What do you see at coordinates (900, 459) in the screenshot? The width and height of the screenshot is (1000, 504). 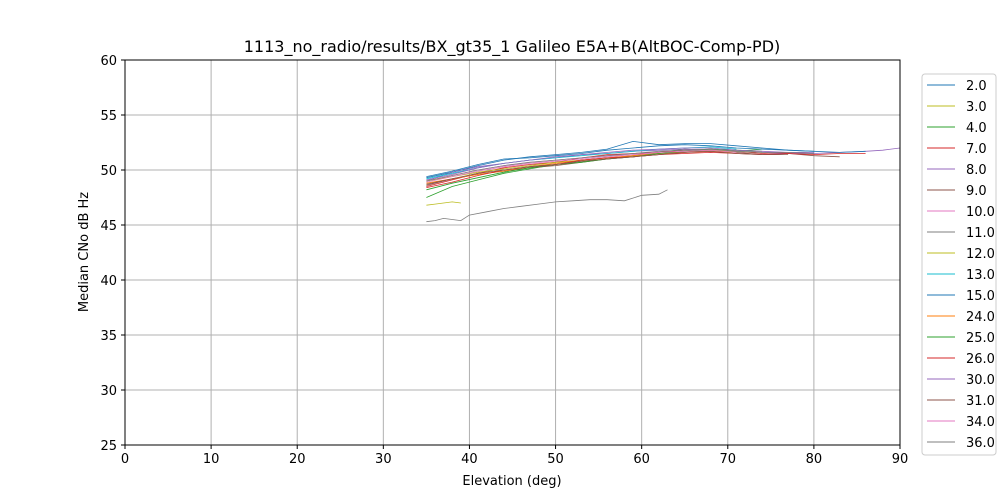 I see `x-tick-label: 90` at bounding box center [900, 459].